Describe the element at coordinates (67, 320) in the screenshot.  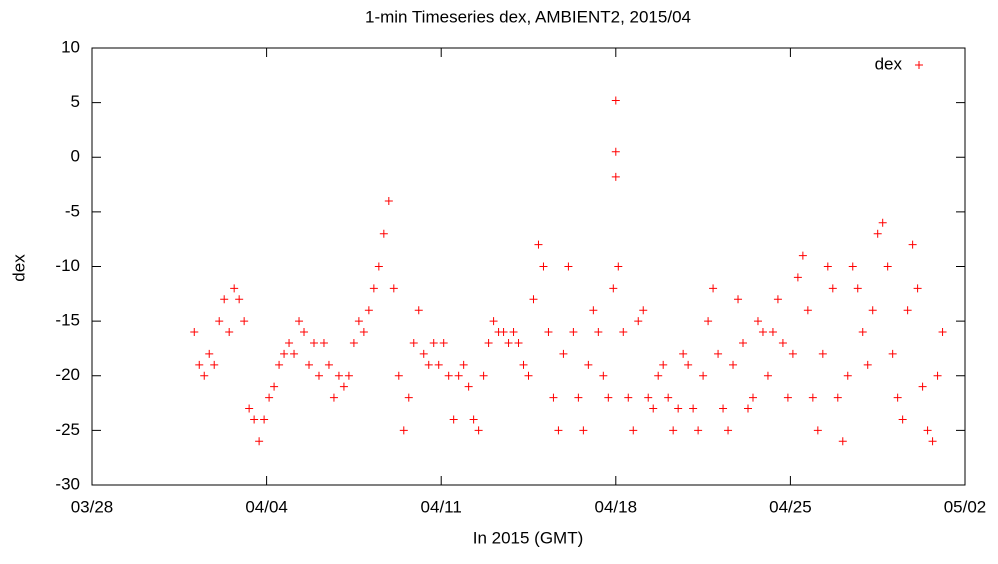
I see `y-tick-label: -15` at that location.